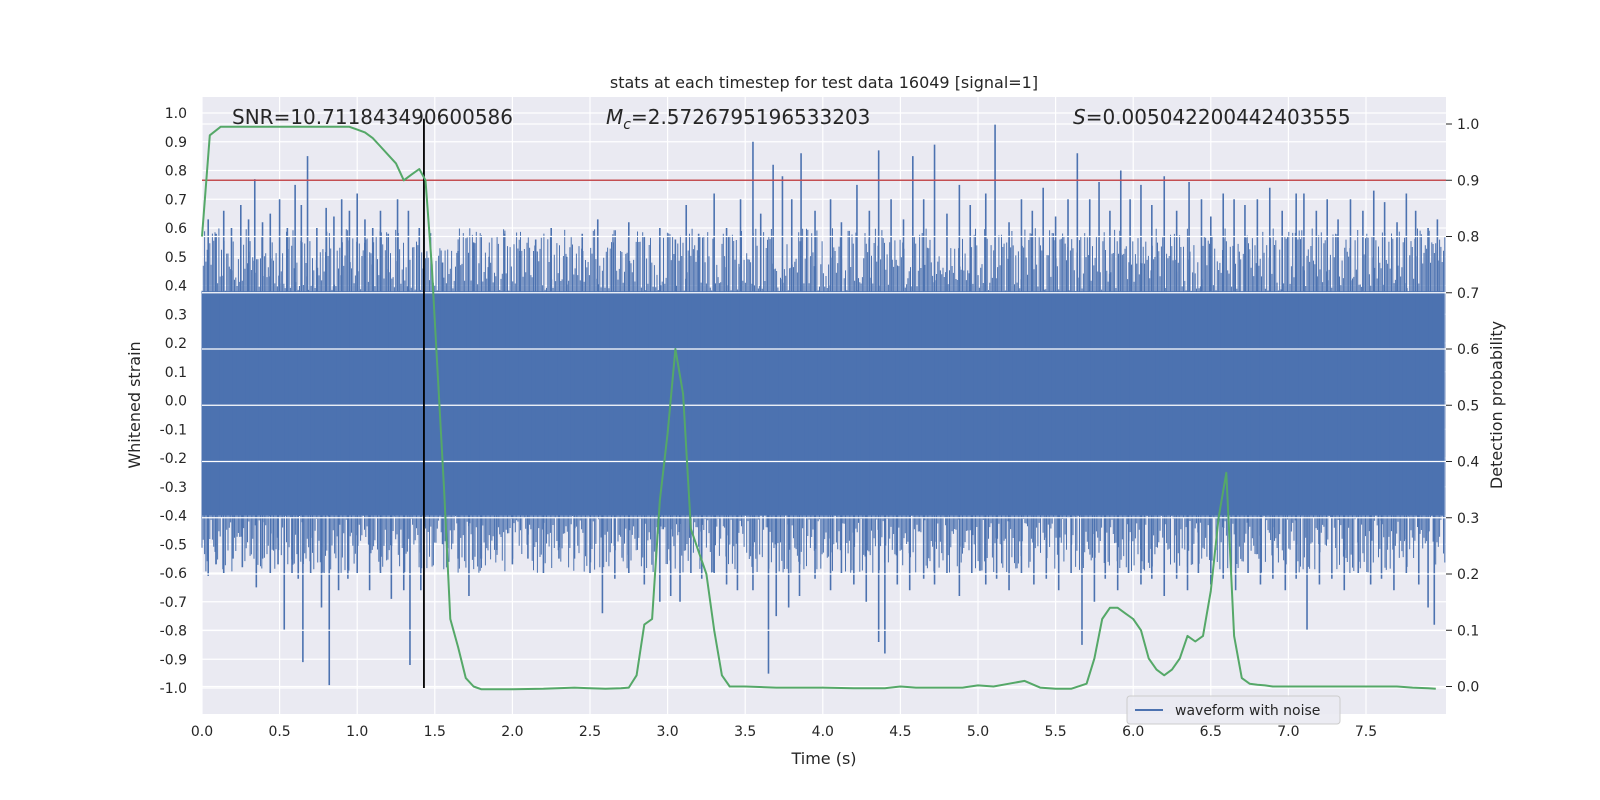 Image resolution: width=1600 pixels, height=800 pixels. Describe the element at coordinates (357, 732) in the screenshot. I see `x-tick-label: 1.0` at that location.